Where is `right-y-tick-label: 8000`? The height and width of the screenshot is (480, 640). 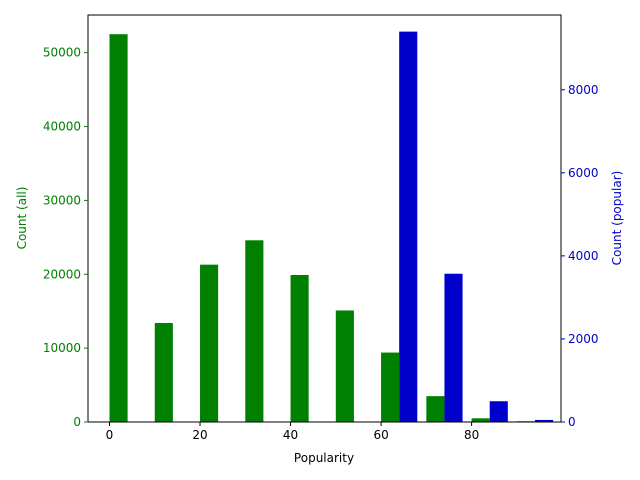 right-y-tick-label: 8000 is located at coordinates (583, 90).